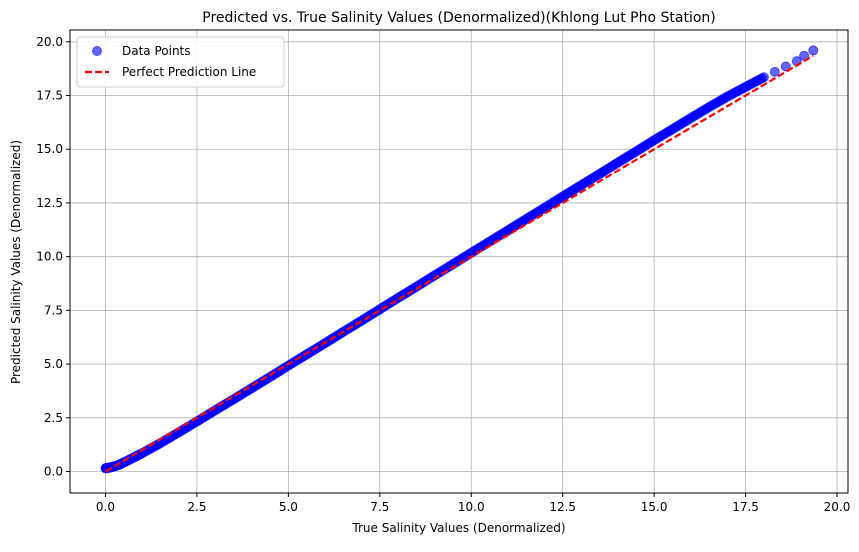 Image resolution: width=859 pixels, height=552 pixels. I want to click on x-tick-label: 20.0, so click(837, 507).